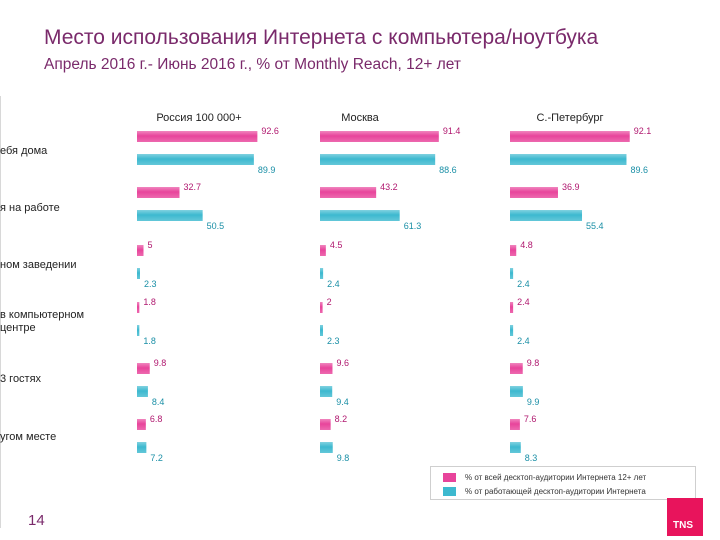 This screenshot has height=540, width=720. Describe the element at coordinates (170, 215) in the screenshot. I see `bar-russia-work-s2` at that location.